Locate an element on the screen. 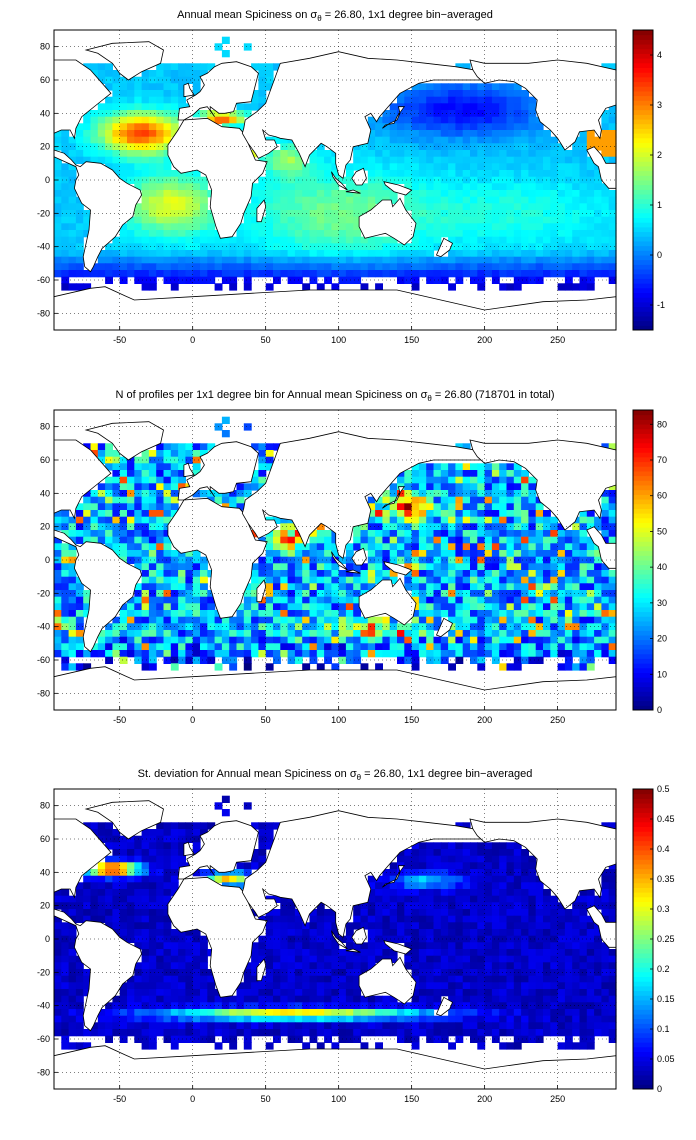 The width and height of the screenshot is (696, 1140). colorbar-tick-label: 30 is located at coordinates (662, 603).